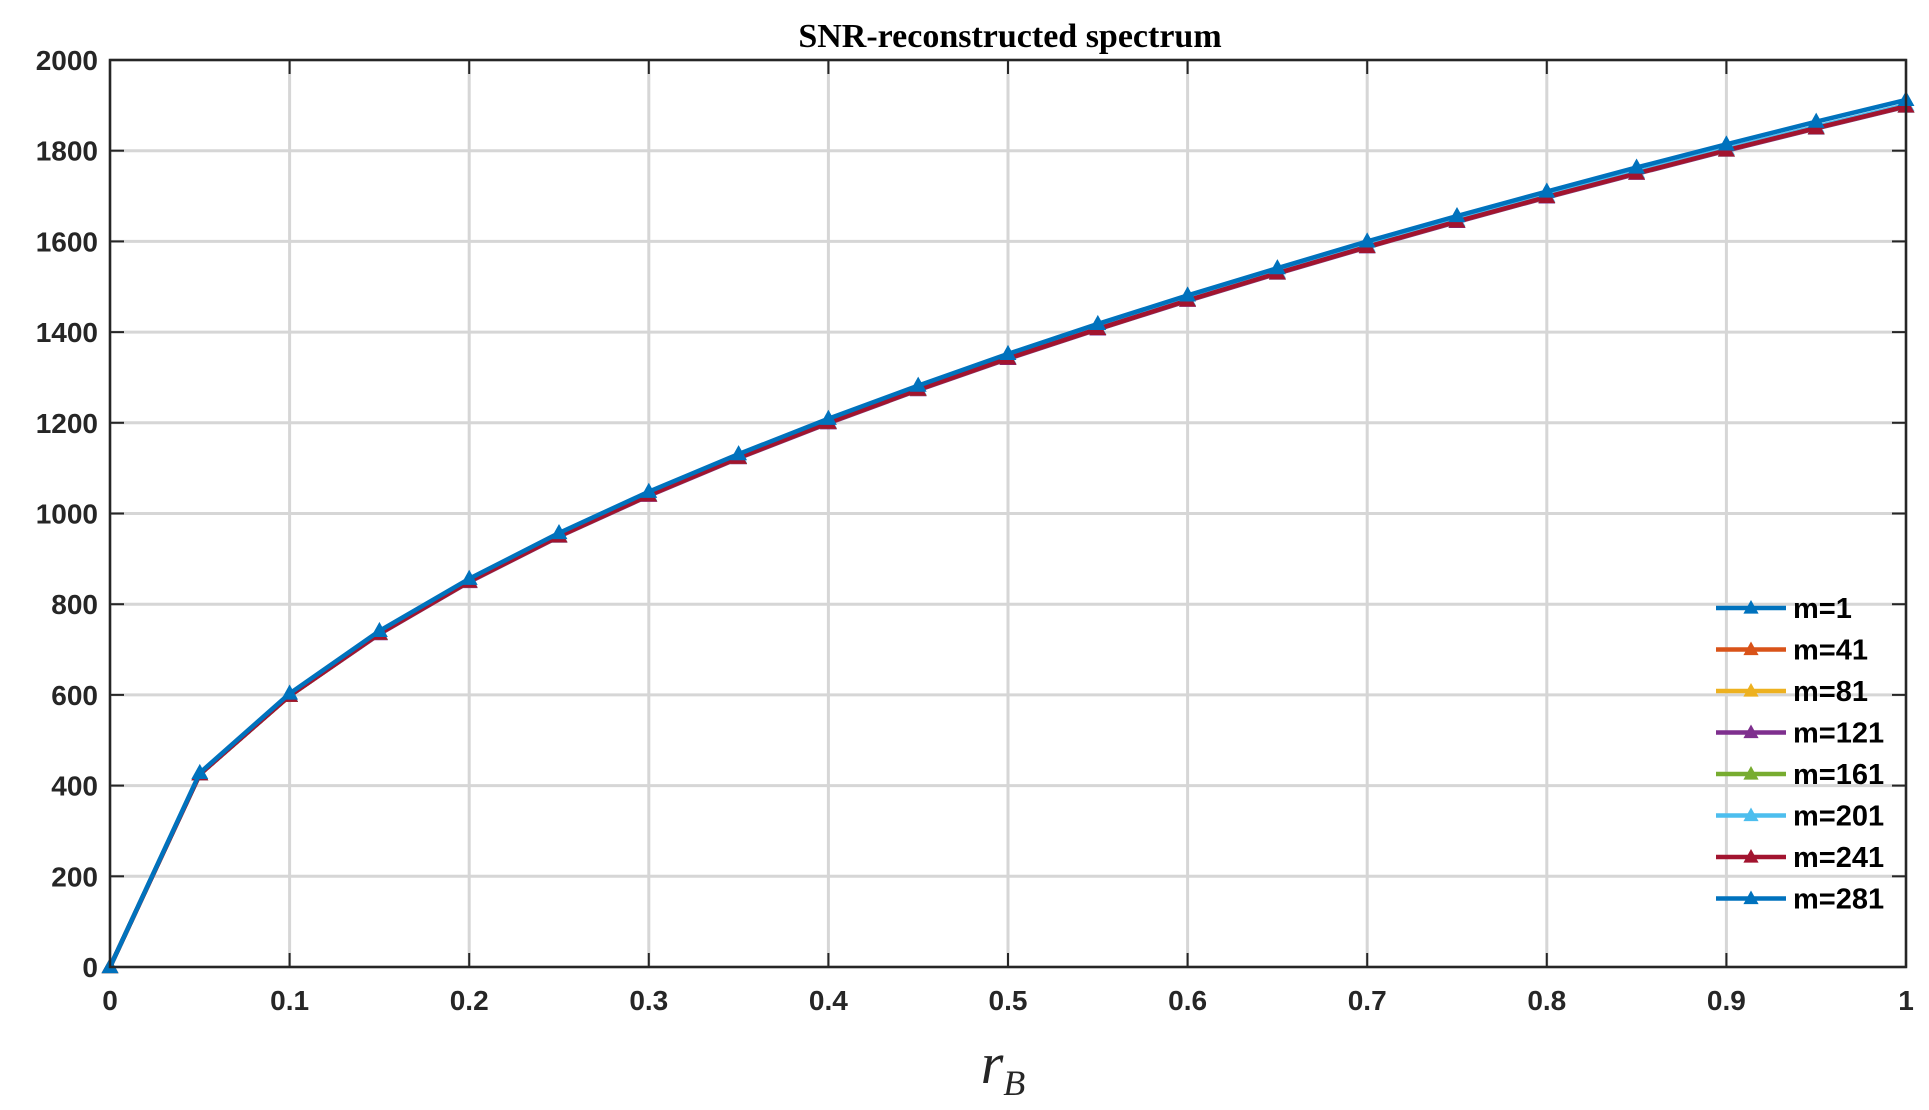 This screenshot has width=1929, height=1110. I want to click on chart-title: SNR-reconstructed spectrum, so click(1009, 36).